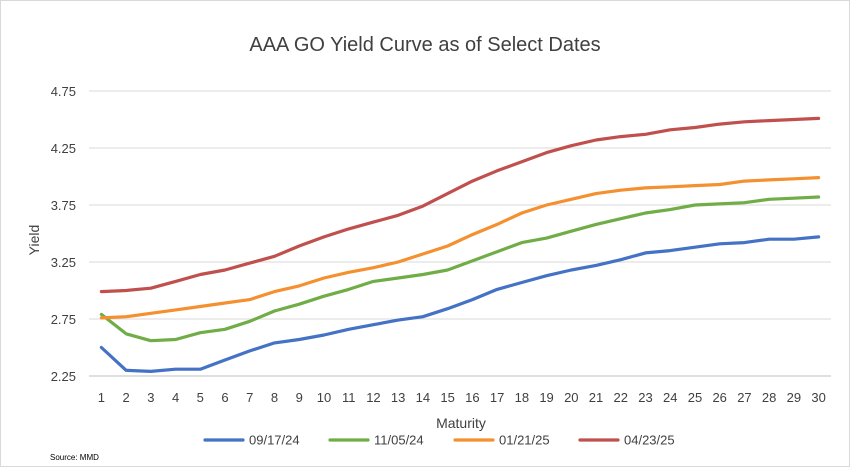 The width and height of the screenshot is (850, 467). I want to click on x-tick-label: 4, so click(175, 397).